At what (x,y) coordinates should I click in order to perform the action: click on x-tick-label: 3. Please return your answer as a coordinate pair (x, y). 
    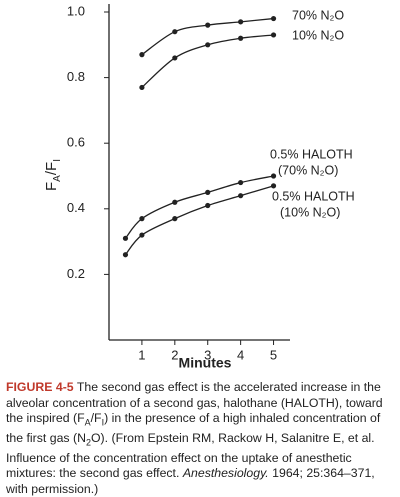
    Looking at the image, I should click on (207, 354).